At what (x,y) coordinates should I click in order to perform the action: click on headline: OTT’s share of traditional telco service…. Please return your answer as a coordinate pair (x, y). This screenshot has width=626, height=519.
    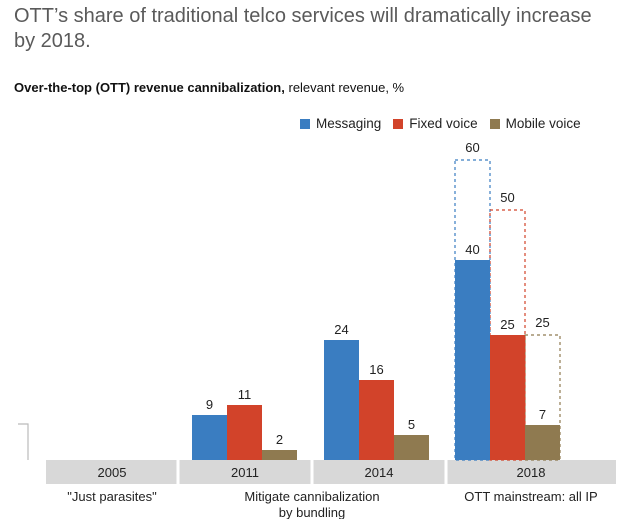
    Looking at the image, I should click on (303, 28).